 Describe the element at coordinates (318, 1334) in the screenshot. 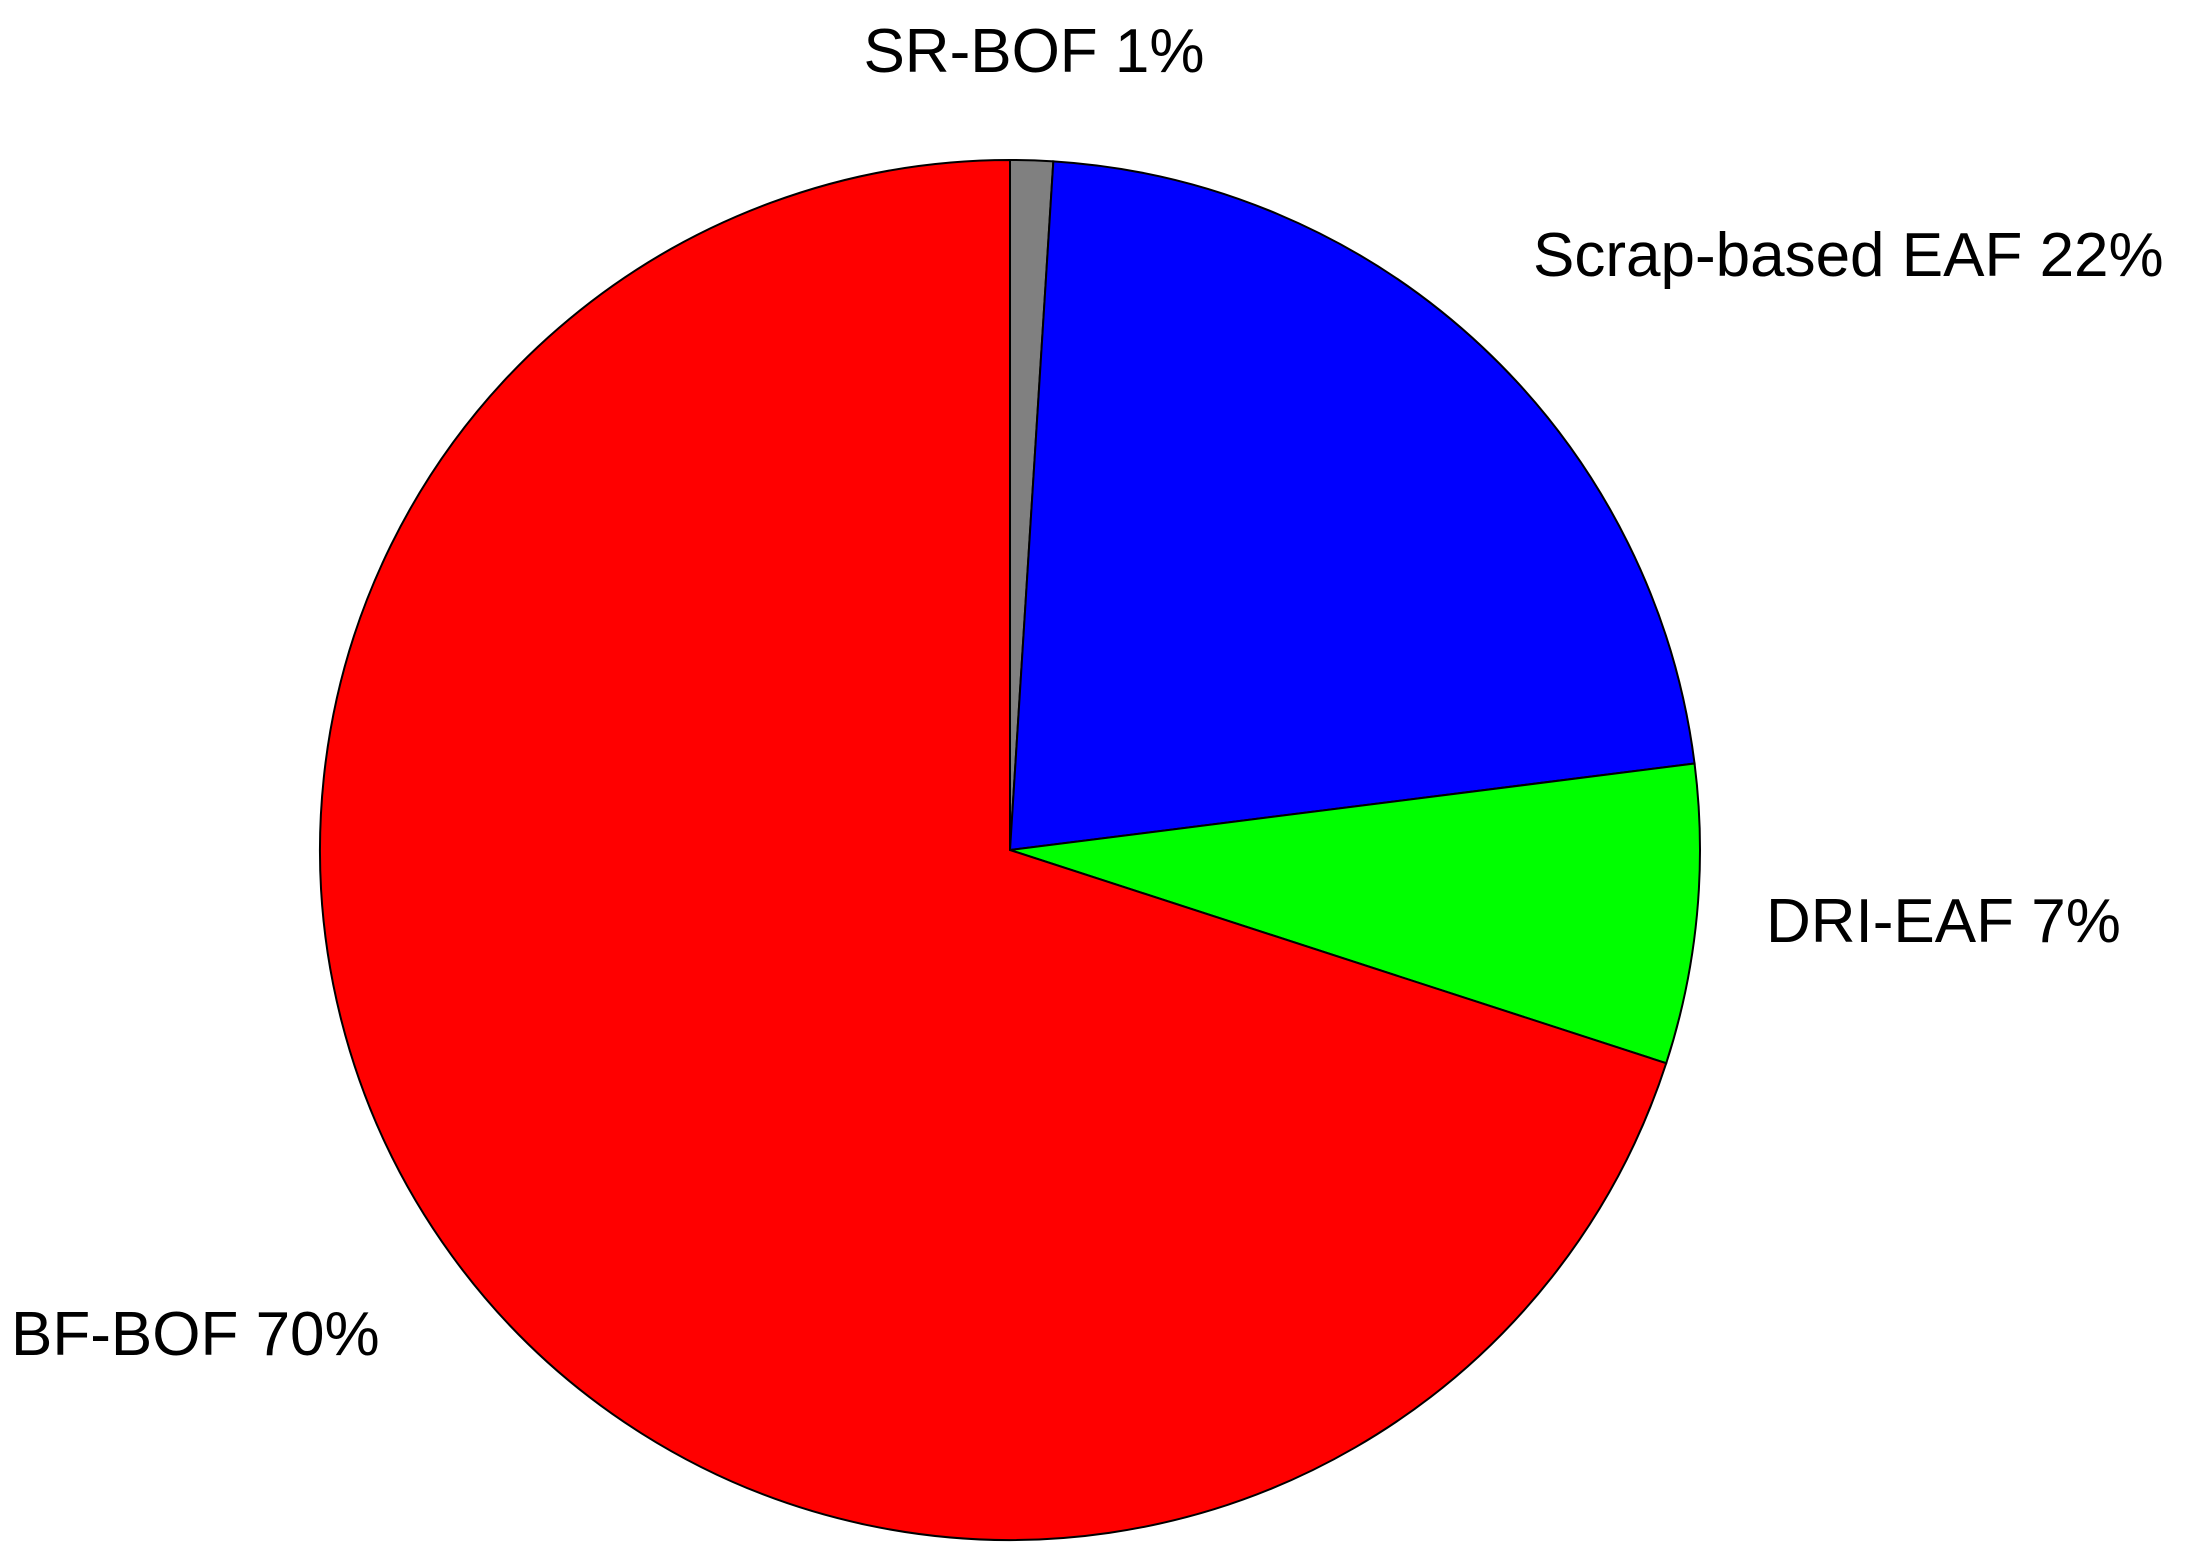

I see `value-label: 70%` at that location.